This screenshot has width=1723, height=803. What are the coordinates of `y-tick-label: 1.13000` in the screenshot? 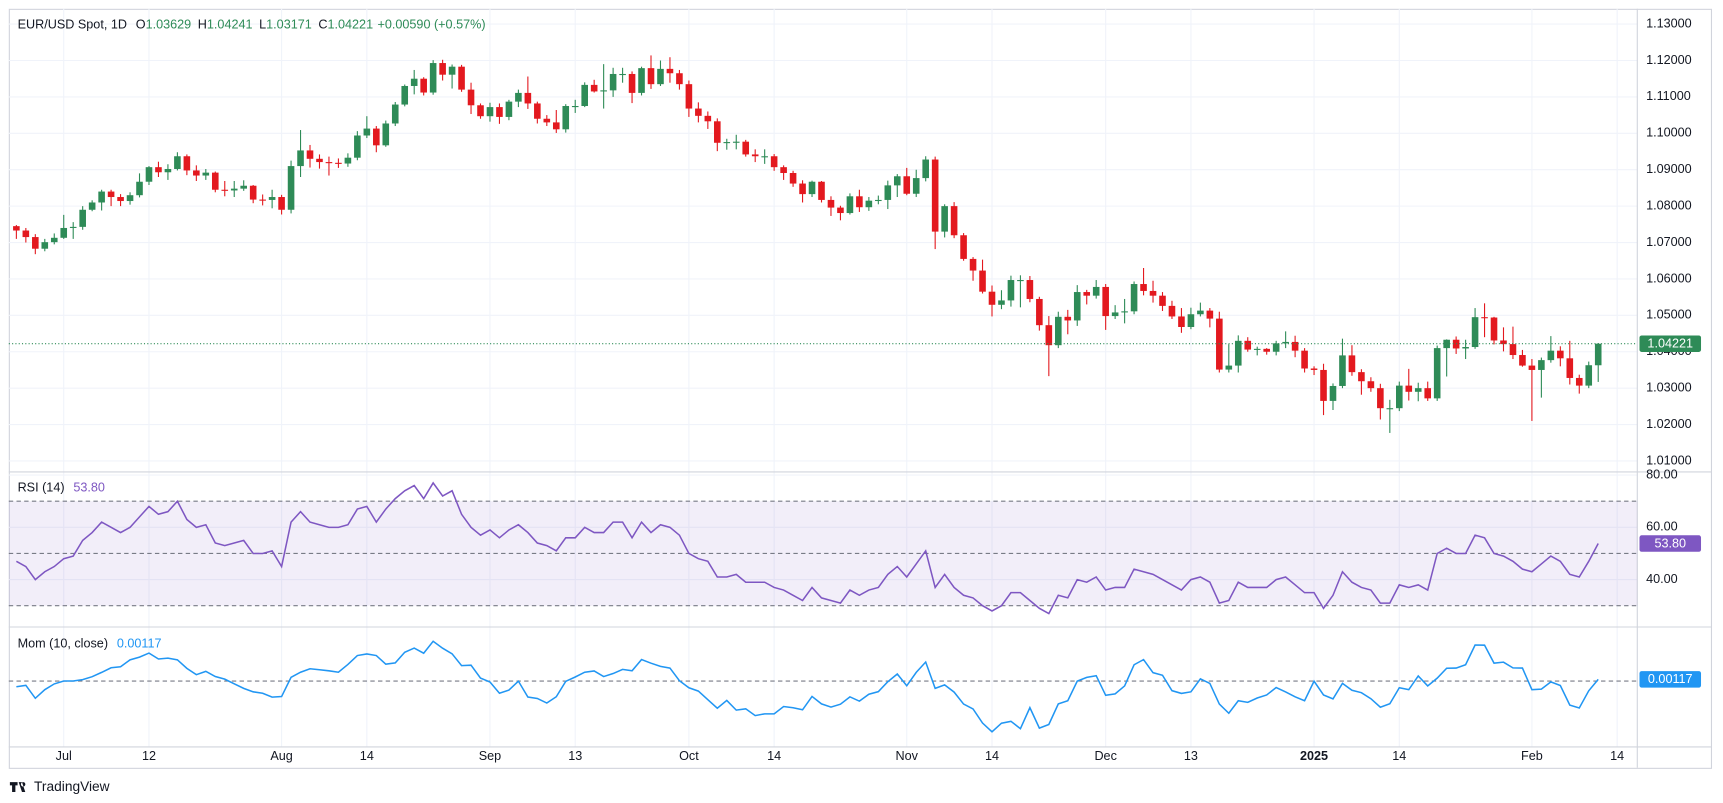 It's located at (1669, 23).